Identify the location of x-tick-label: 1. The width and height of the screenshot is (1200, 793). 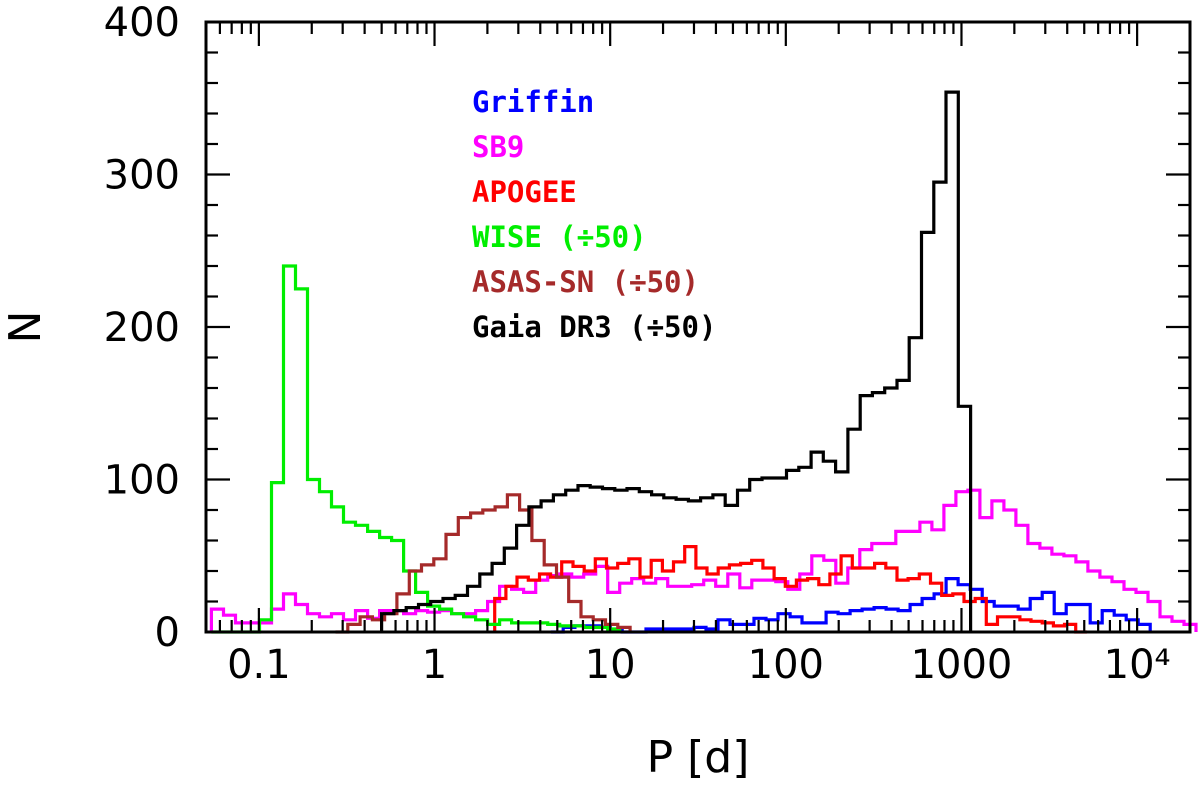
(434, 665).